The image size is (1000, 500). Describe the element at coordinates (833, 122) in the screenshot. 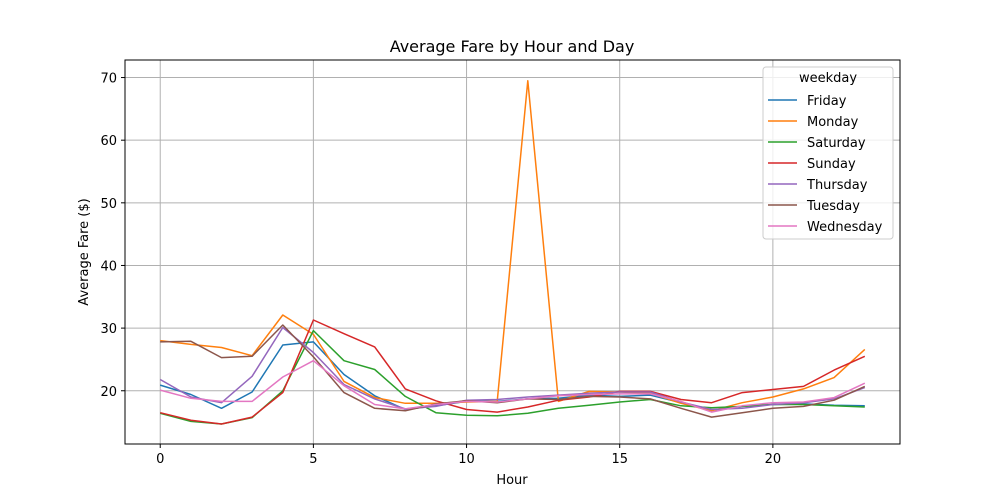

I see `legend-label-monday: Monday` at that location.